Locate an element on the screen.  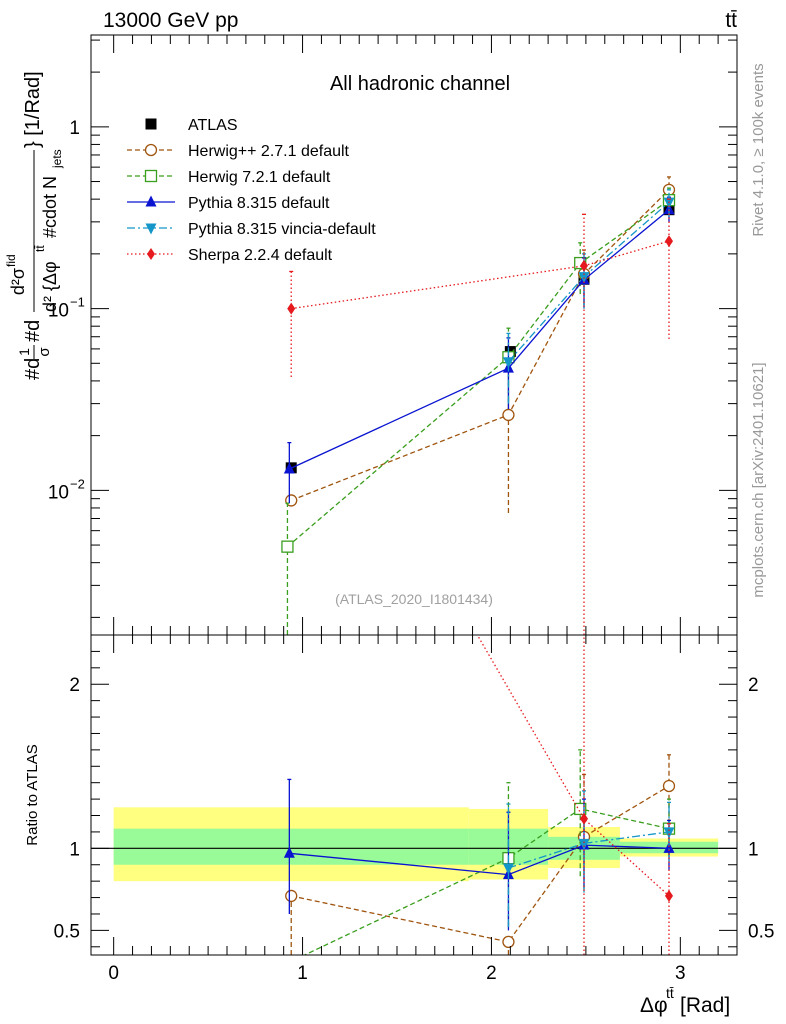
ratio-y-tick-label-right-1: 1 is located at coordinates (753, 849).